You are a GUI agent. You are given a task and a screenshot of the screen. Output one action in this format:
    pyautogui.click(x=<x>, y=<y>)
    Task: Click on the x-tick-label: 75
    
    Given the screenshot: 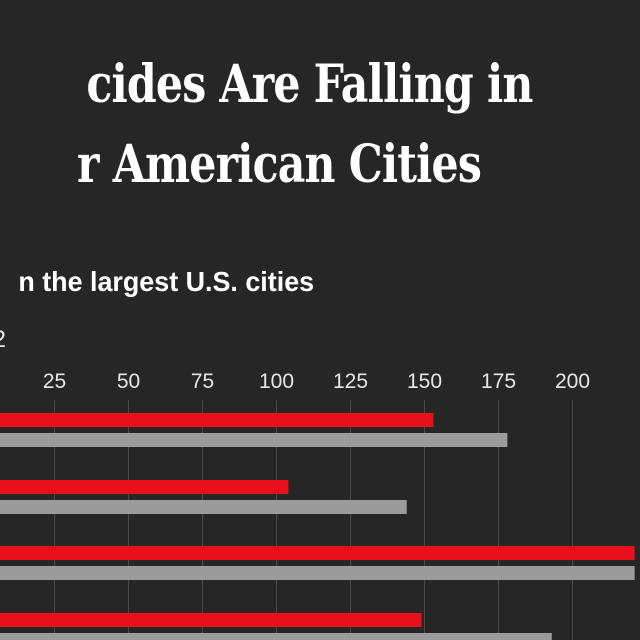 What is the action you would take?
    pyautogui.click(x=202, y=381)
    